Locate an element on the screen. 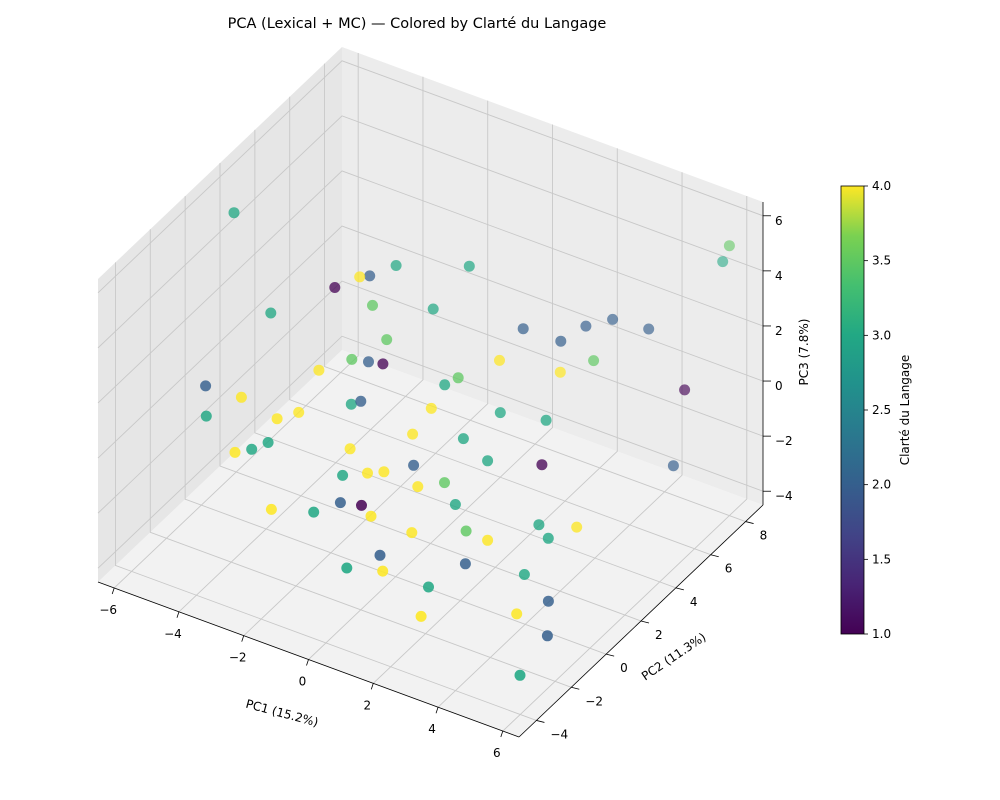 The width and height of the screenshot is (1000, 800). colorbar-label: Clarté du Langage is located at coordinates (905, 410).